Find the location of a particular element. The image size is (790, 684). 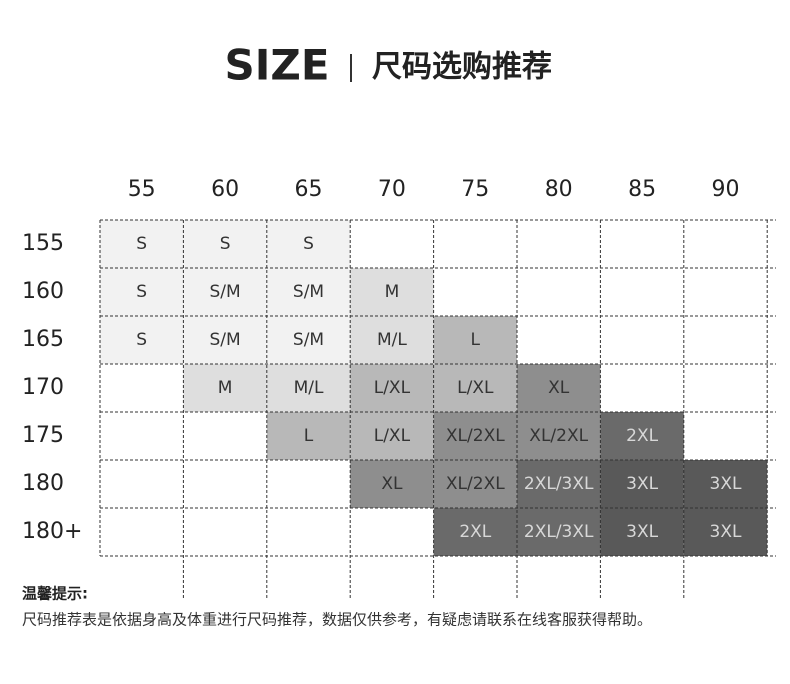

subtitle: 尺码选购推荐 is located at coordinates (462, 67).